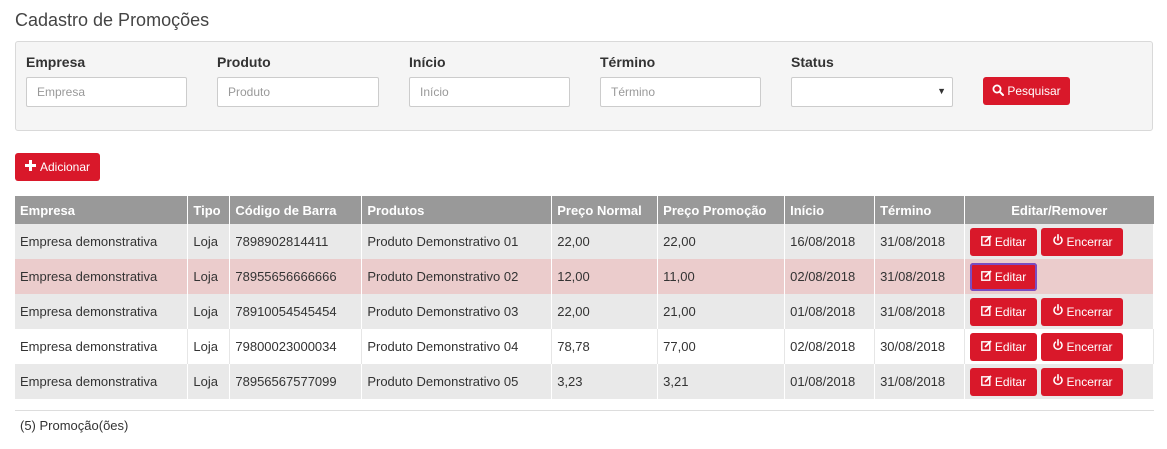 The width and height of the screenshot is (1167, 449). Describe the element at coordinates (296, 311) in the screenshot. I see `codigo-cell: 78910054545454` at that location.